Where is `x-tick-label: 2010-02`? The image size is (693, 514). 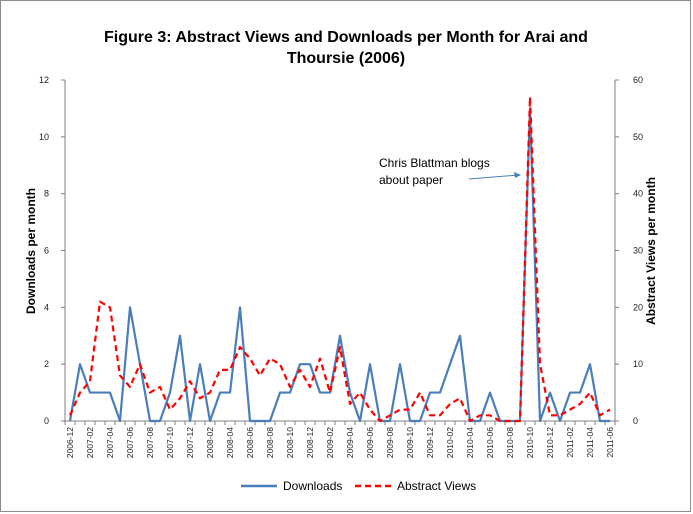 x-tick-label: 2010-02 is located at coordinates (450, 442).